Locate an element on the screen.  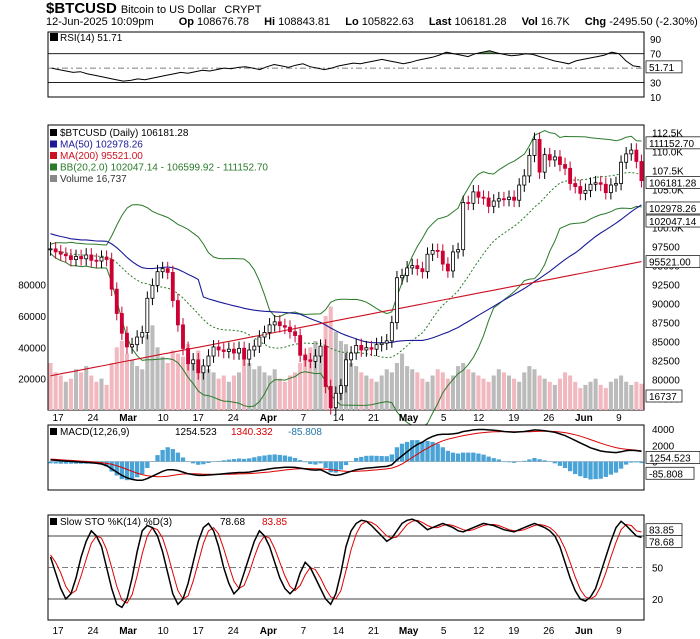
sto-legend-swatch is located at coordinates (53, 521).